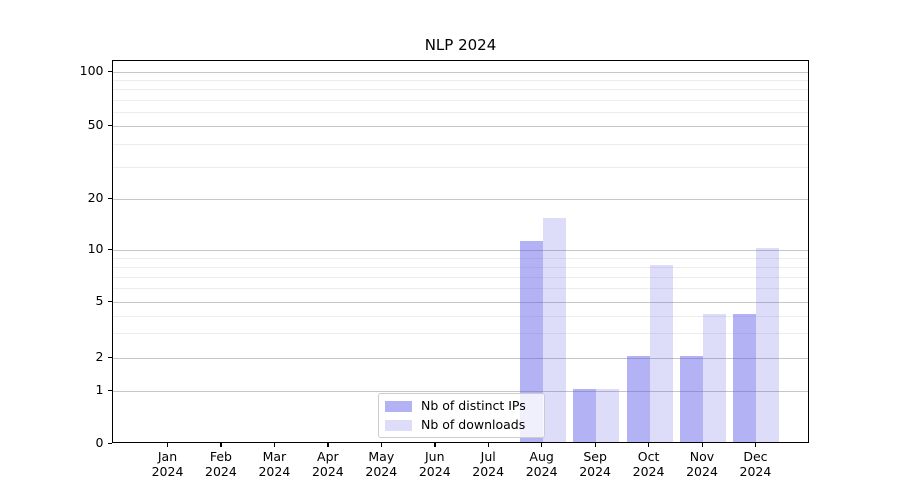 Image resolution: width=900 pixels, height=500 pixels. I want to click on x-tick-label: May 2024, so click(381, 464).